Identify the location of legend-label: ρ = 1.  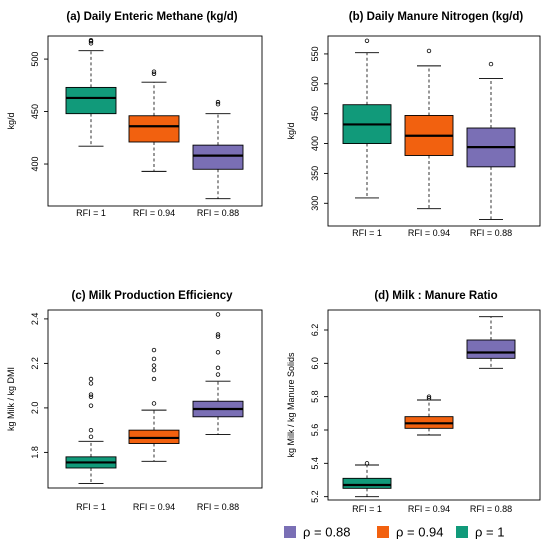
(489, 532).